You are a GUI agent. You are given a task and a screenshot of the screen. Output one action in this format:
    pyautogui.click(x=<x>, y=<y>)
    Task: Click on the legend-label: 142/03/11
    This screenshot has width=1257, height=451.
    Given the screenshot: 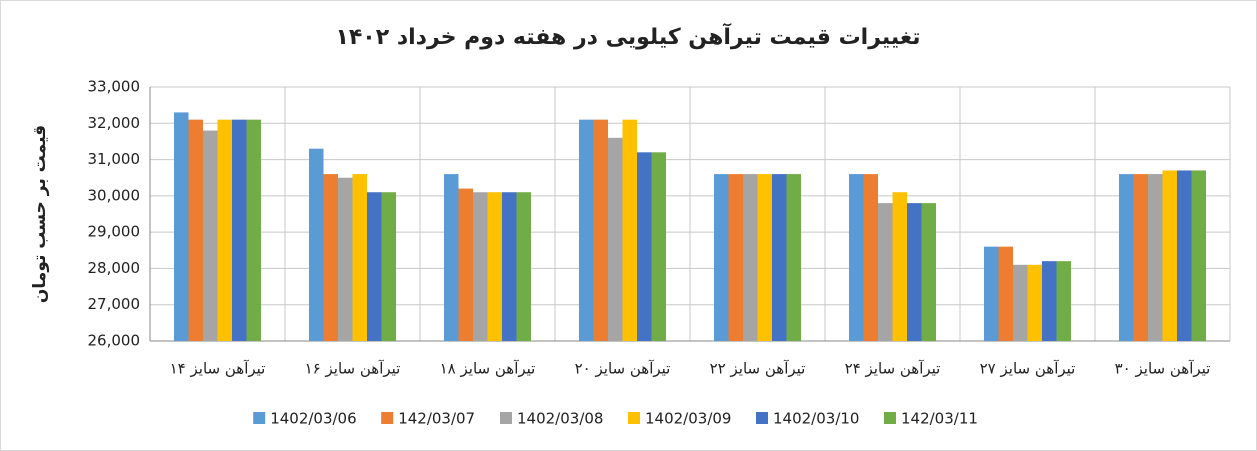 What is the action you would take?
    pyautogui.click(x=939, y=419)
    